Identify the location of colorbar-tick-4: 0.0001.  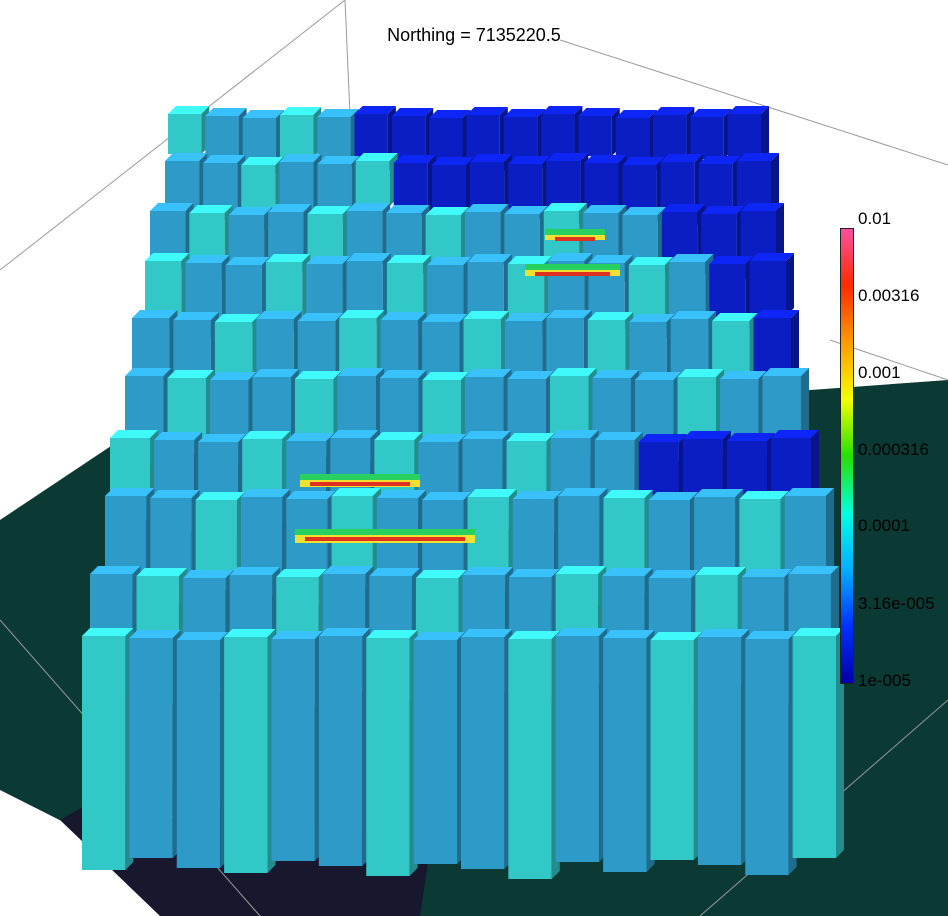
(884, 525).